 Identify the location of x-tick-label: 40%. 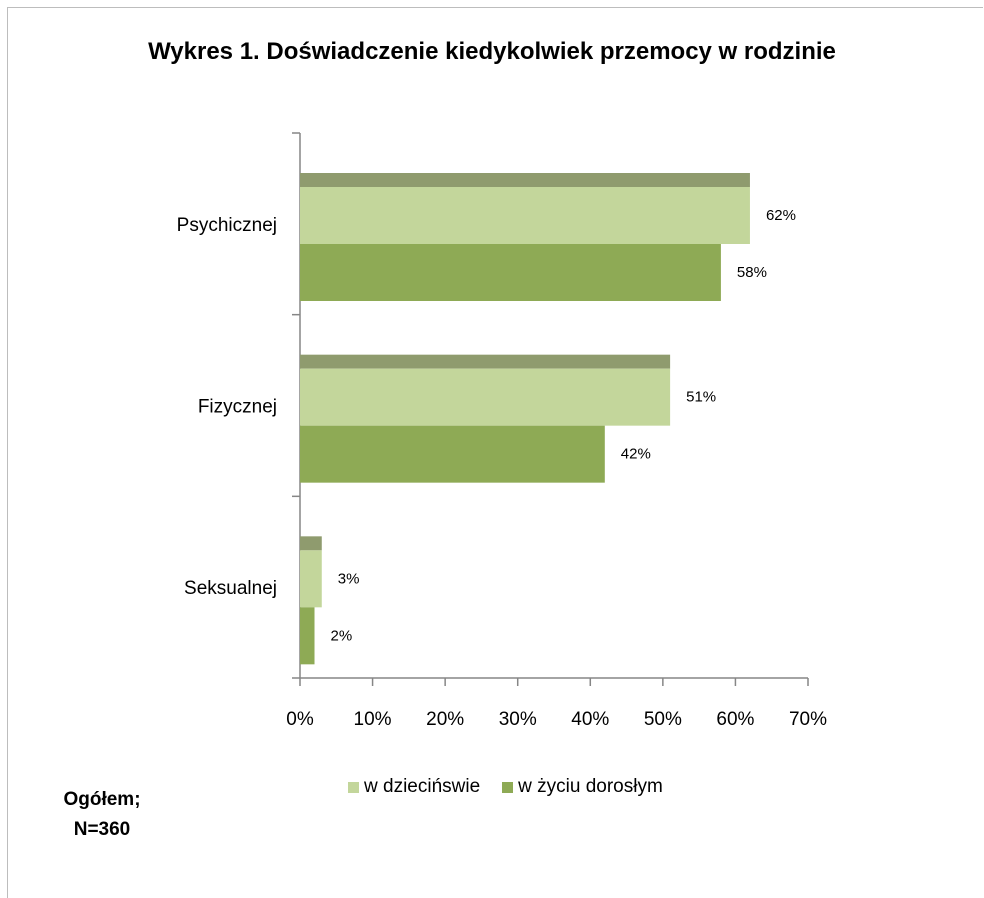
(590, 719).